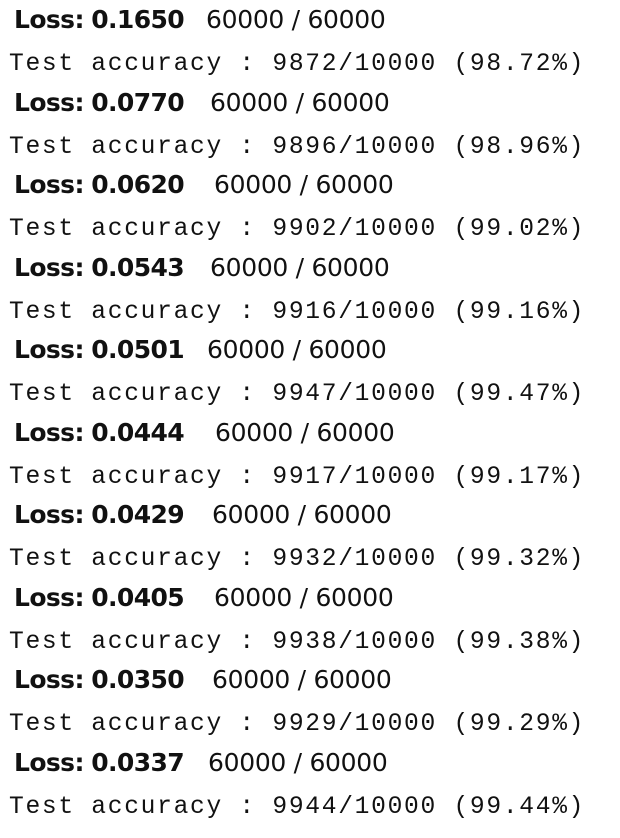  I want to click on correct-count: 9902, so click(305, 229).